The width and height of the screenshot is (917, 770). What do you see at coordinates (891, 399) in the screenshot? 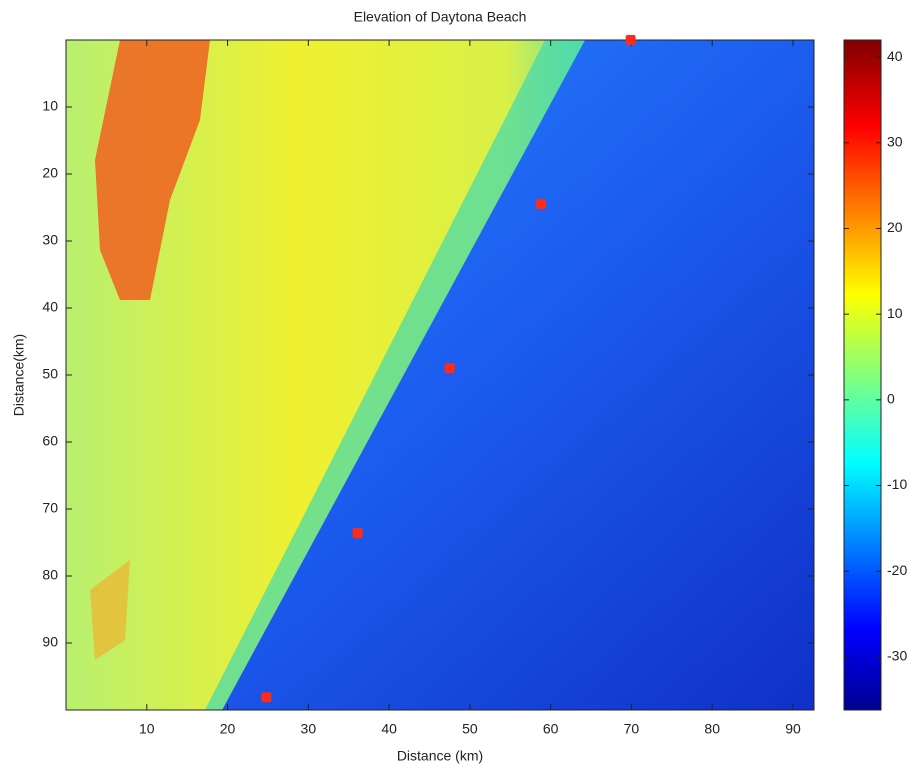
I see `colorbar-tick-label: 0` at bounding box center [891, 399].